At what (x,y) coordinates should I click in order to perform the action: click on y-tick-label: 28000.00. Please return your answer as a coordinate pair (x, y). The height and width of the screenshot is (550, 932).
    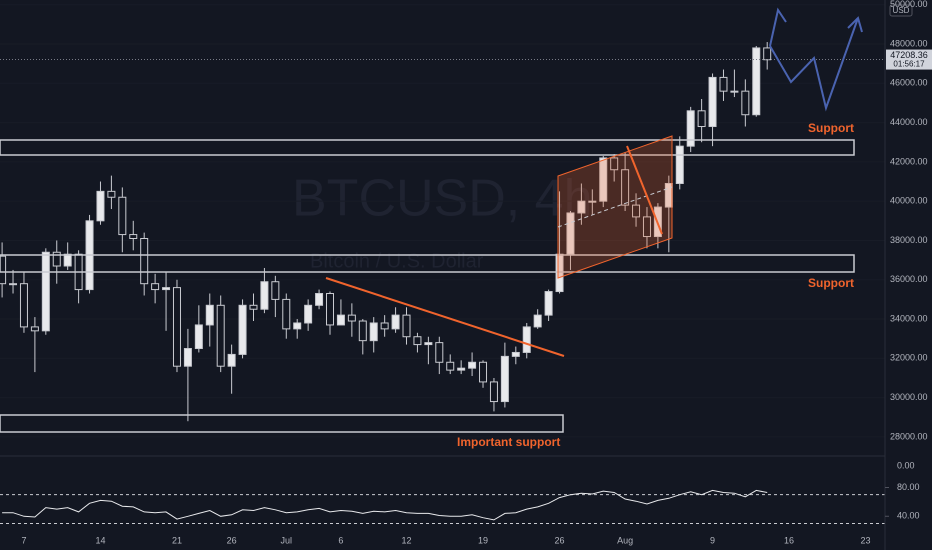
    Looking at the image, I should click on (909, 436).